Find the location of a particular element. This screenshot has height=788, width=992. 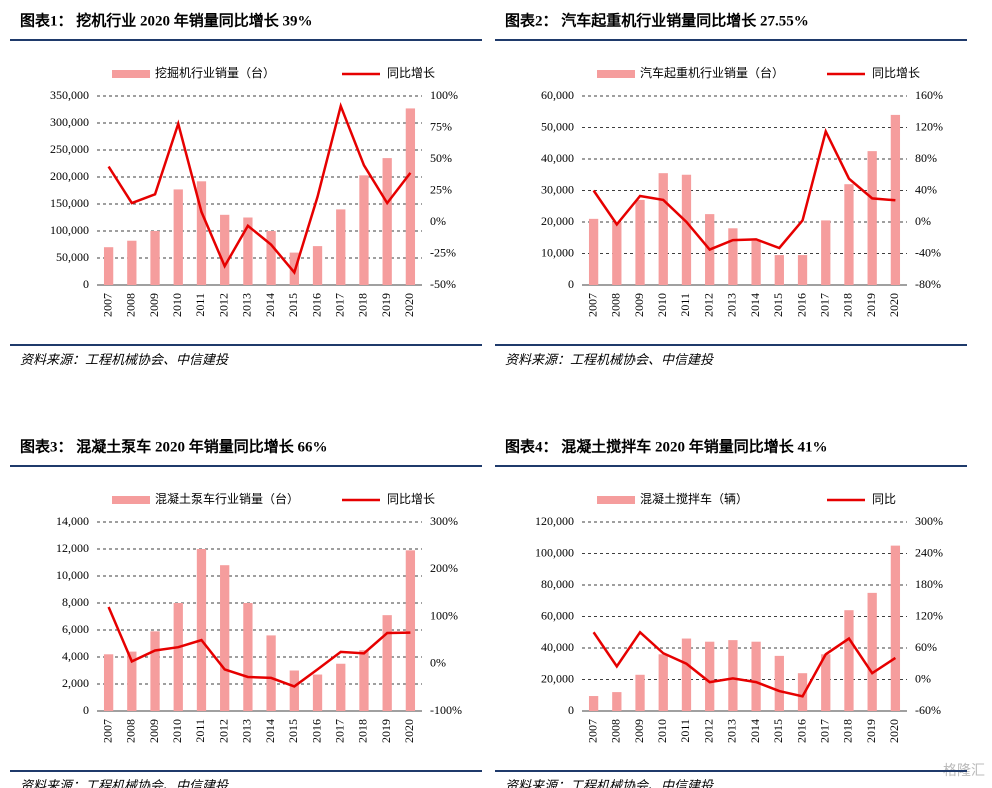

growth-line is located at coordinates (744, 189).